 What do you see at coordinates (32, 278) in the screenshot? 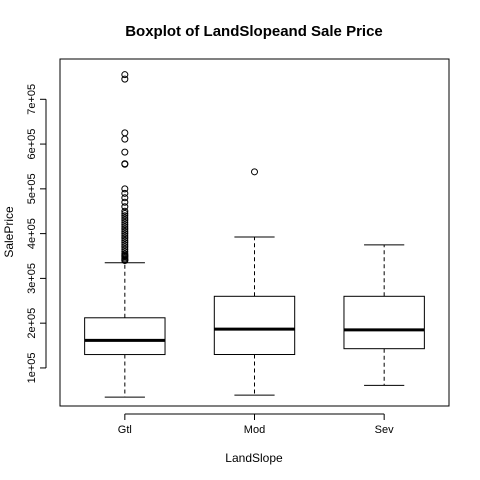
I see `y-tick-label: 3e+05` at bounding box center [32, 278].